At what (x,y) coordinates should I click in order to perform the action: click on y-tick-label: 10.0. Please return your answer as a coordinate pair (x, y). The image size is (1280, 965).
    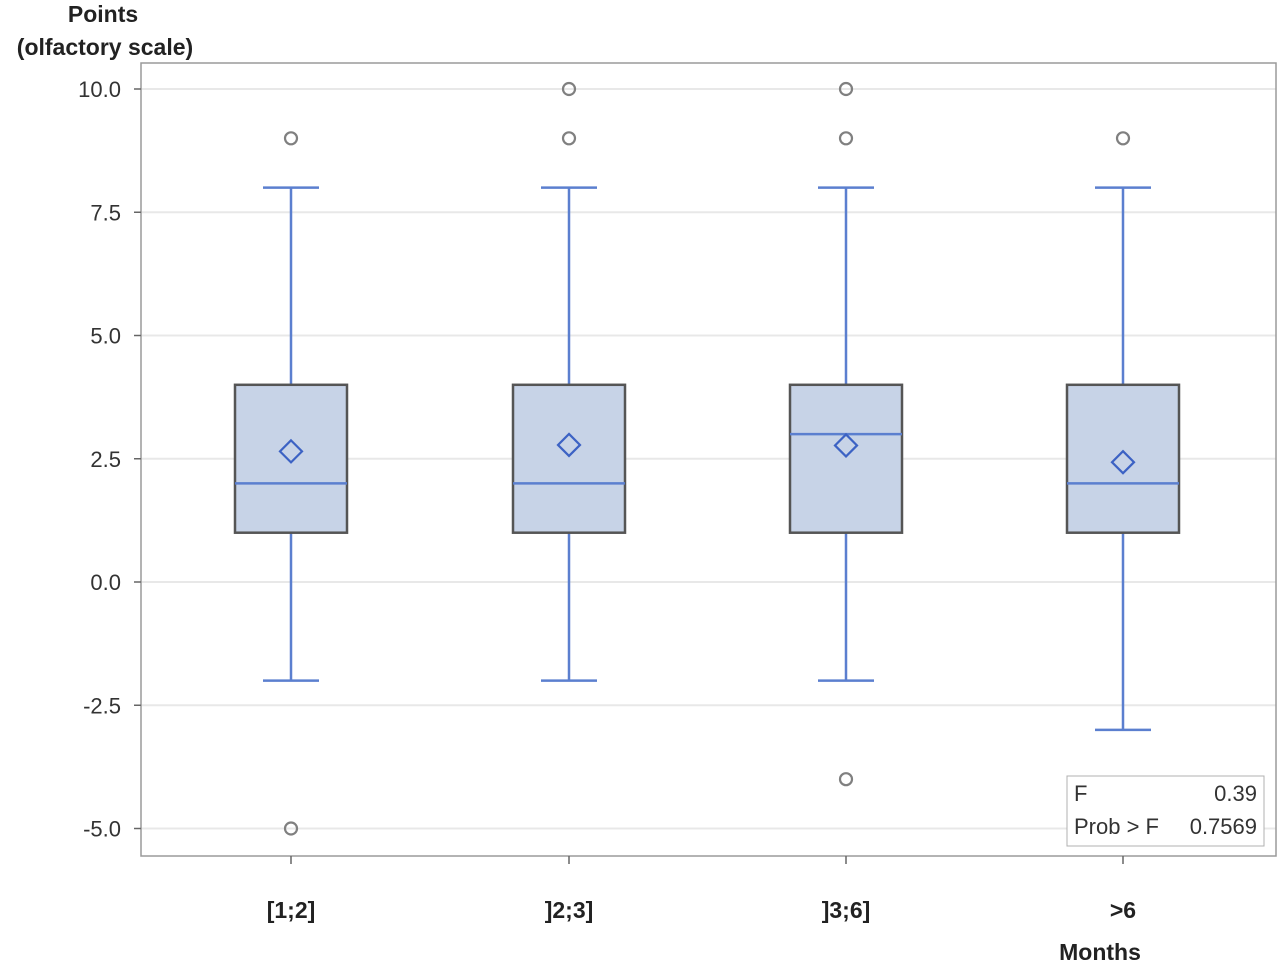
    Looking at the image, I should click on (99, 89).